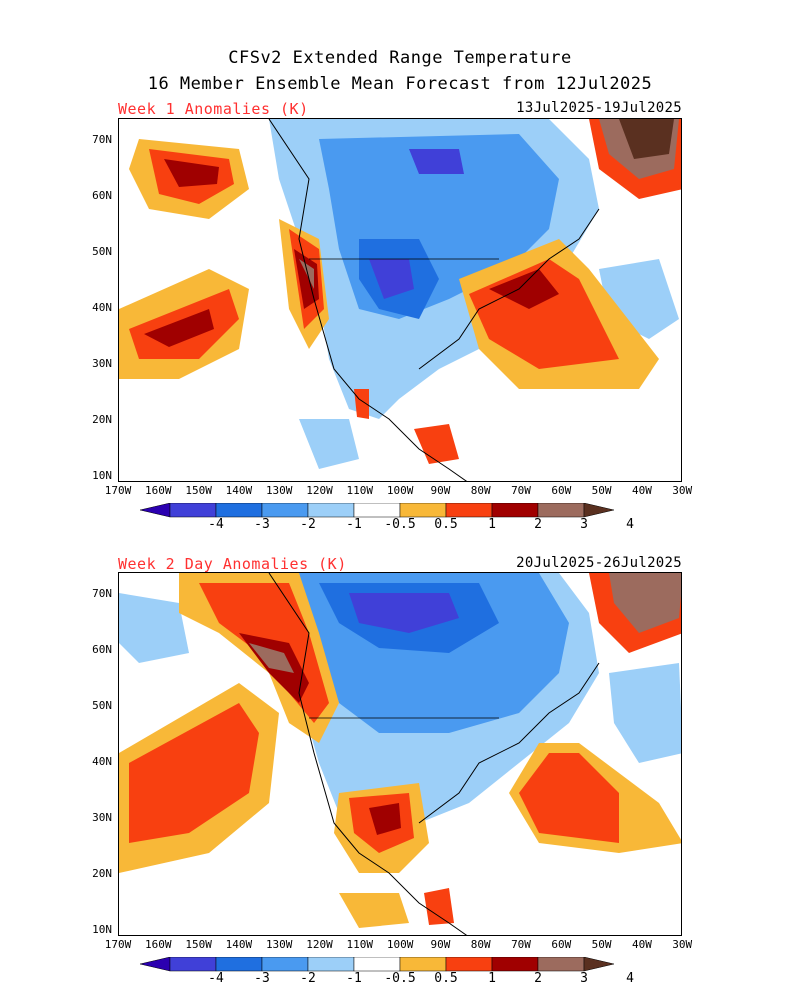  What do you see at coordinates (158, 944) in the screenshot?
I see `lon-label: 160W` at bounding box center [158, 944].